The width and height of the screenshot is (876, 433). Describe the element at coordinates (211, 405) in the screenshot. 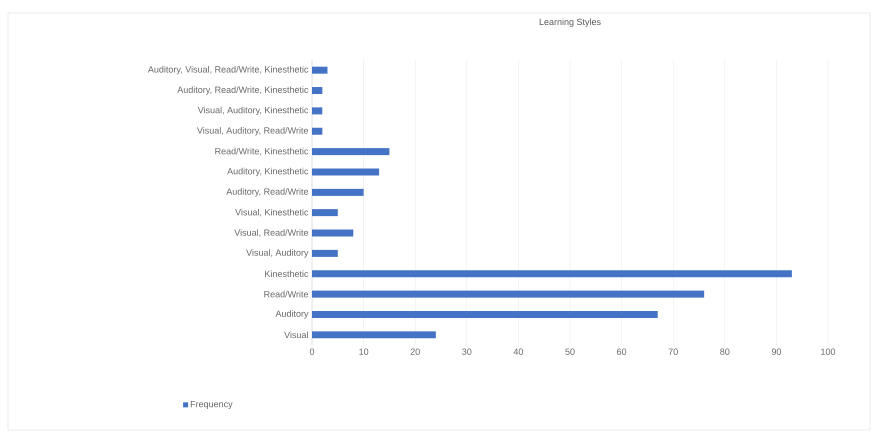

I see `legend-label: Frequency` at that location.